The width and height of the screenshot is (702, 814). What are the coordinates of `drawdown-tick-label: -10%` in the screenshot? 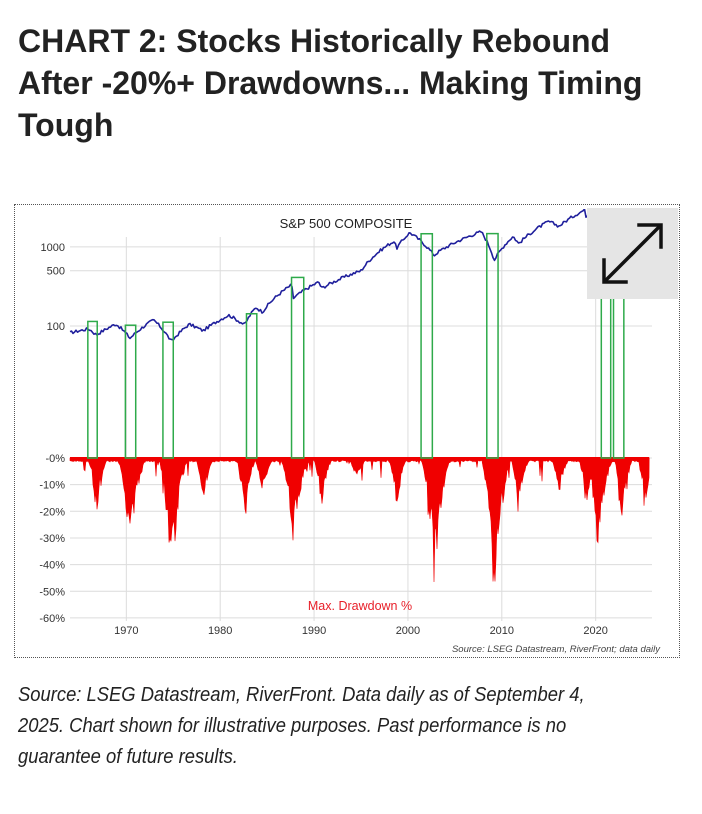 It's located at (52, 486).